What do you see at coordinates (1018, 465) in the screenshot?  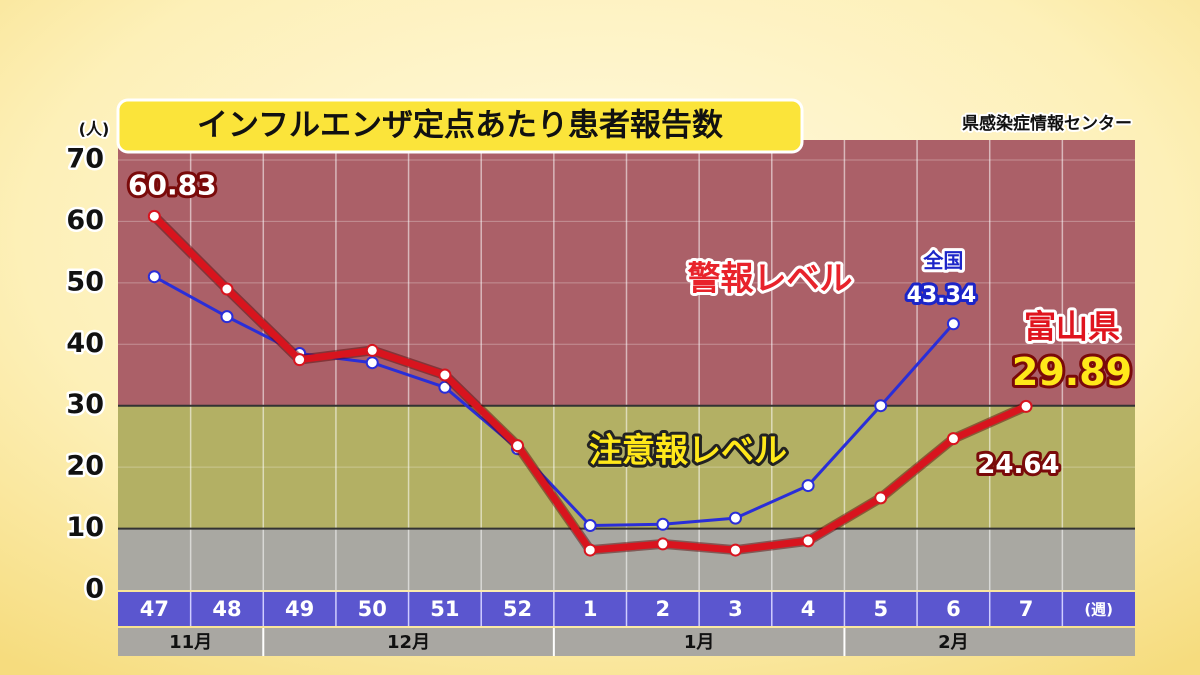 I see `data-label: 24.64` at bounding box center [1018, 465].